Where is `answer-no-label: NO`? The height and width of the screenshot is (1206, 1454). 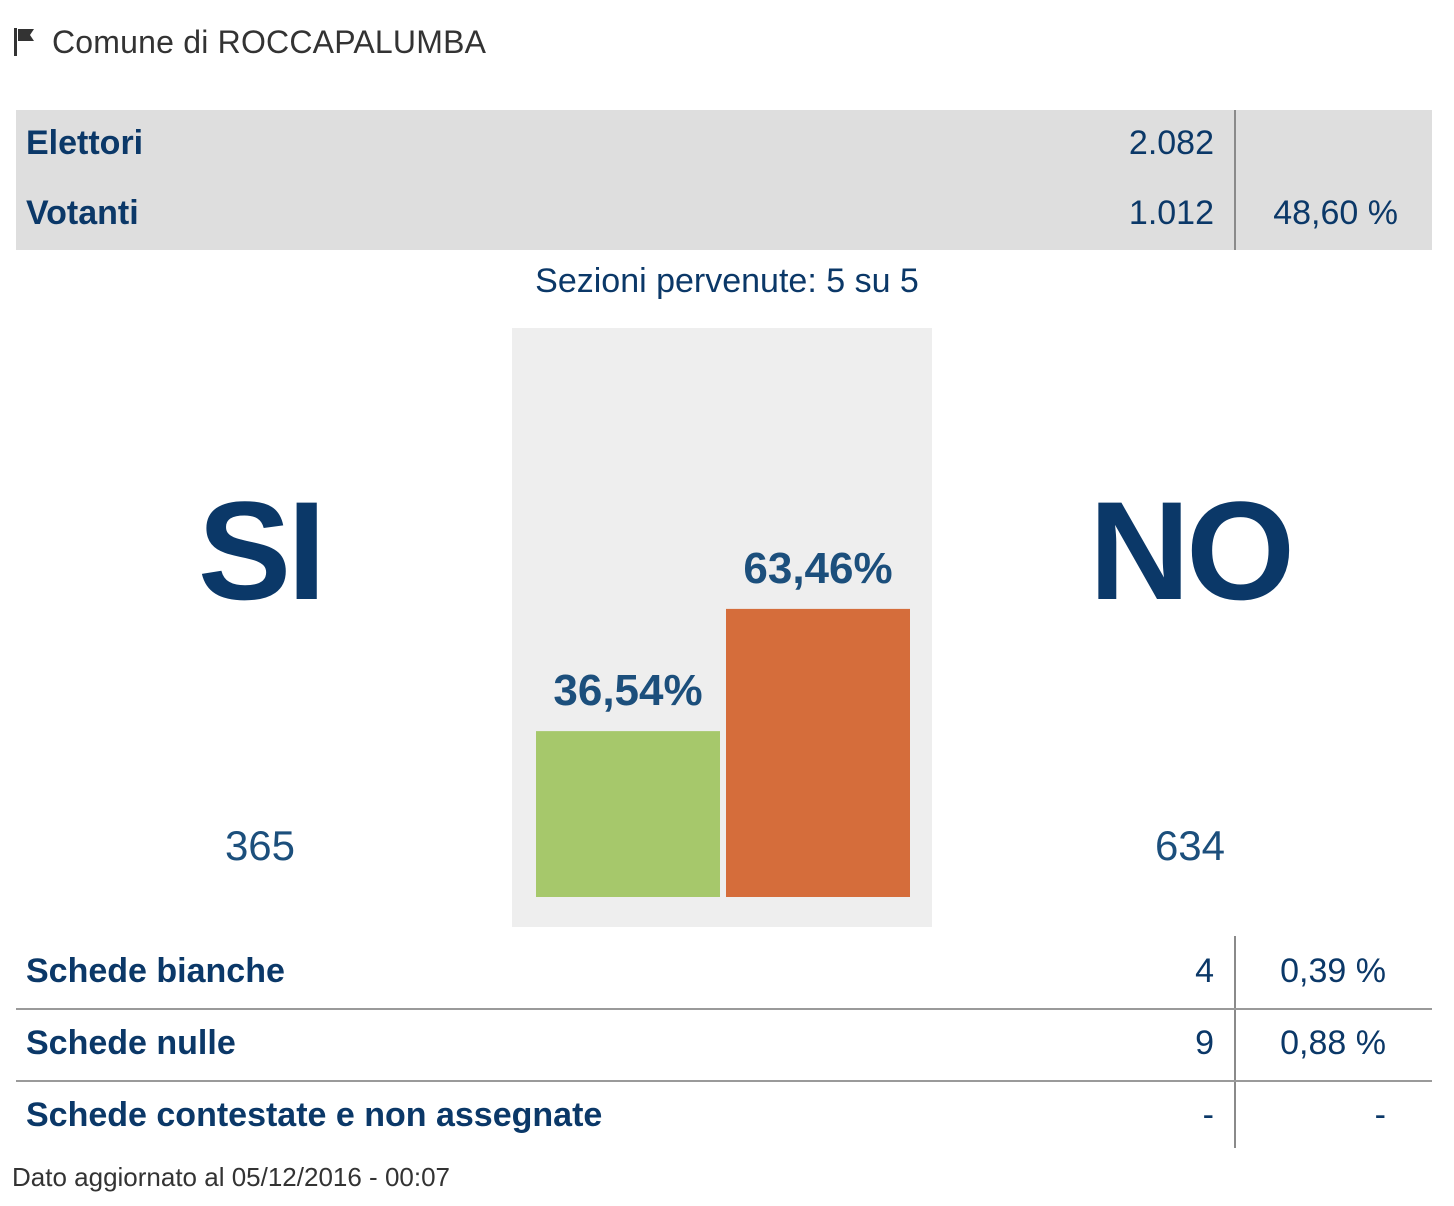 answer-no-label: NO is located at coordinates (1192, 550).